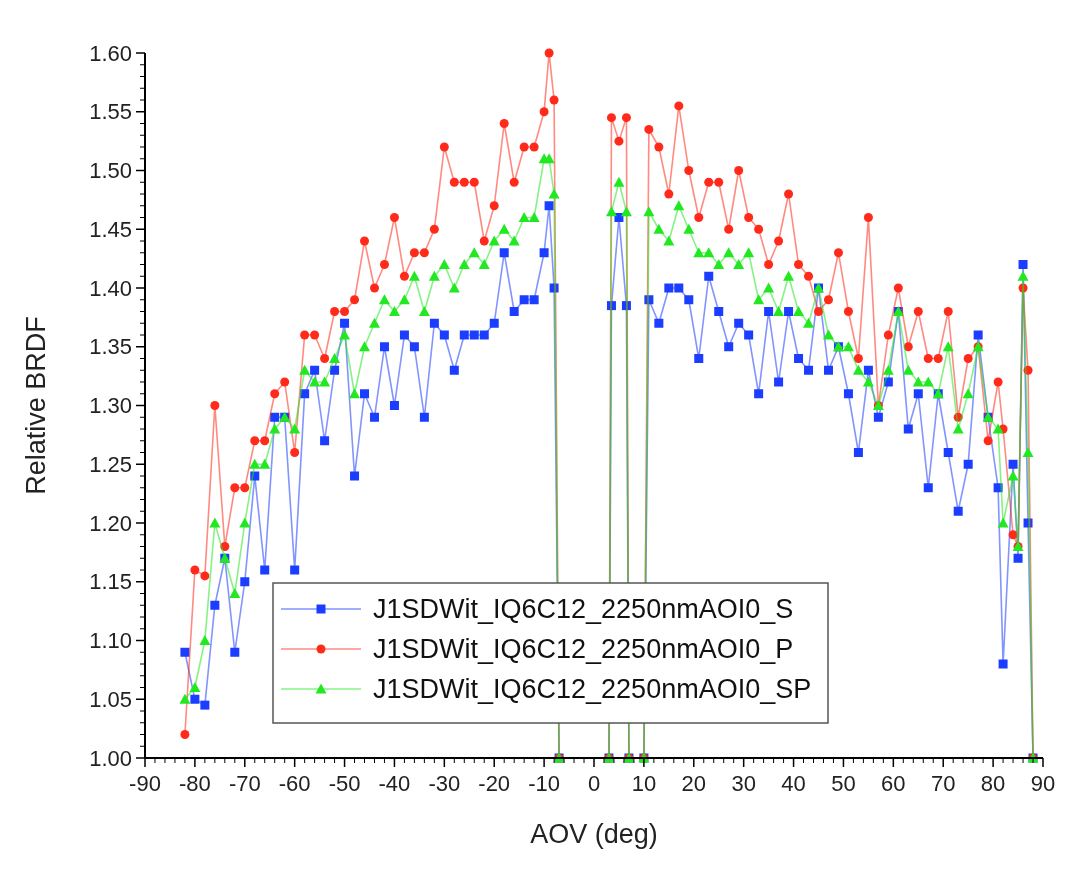 This screenshot has height=877, width=1077. I want to click on x-tick-label: 90, so click(1043, 783).